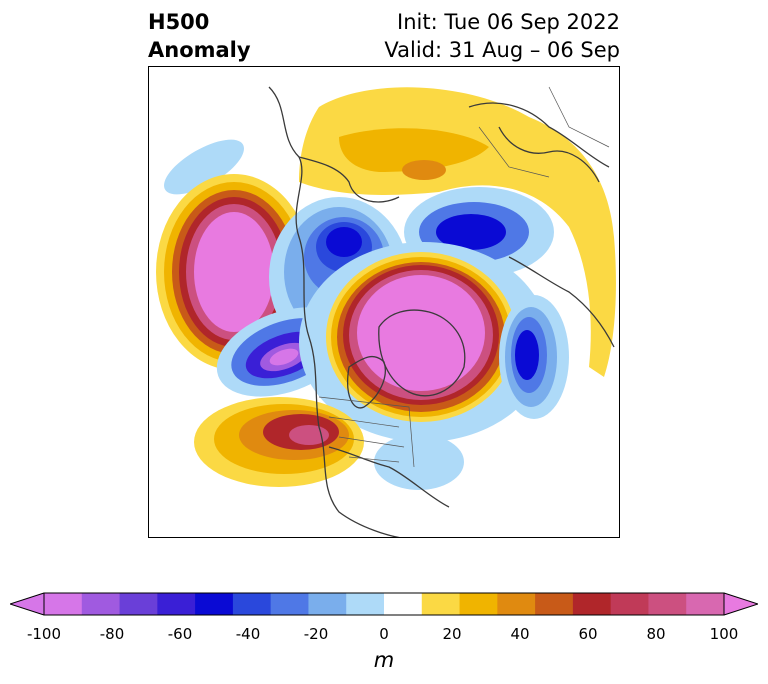  What do you see at coordinates (112, 634) in the screenshot?
I see `colorbar-tick-label: -80` at bounding box center [112, 634].